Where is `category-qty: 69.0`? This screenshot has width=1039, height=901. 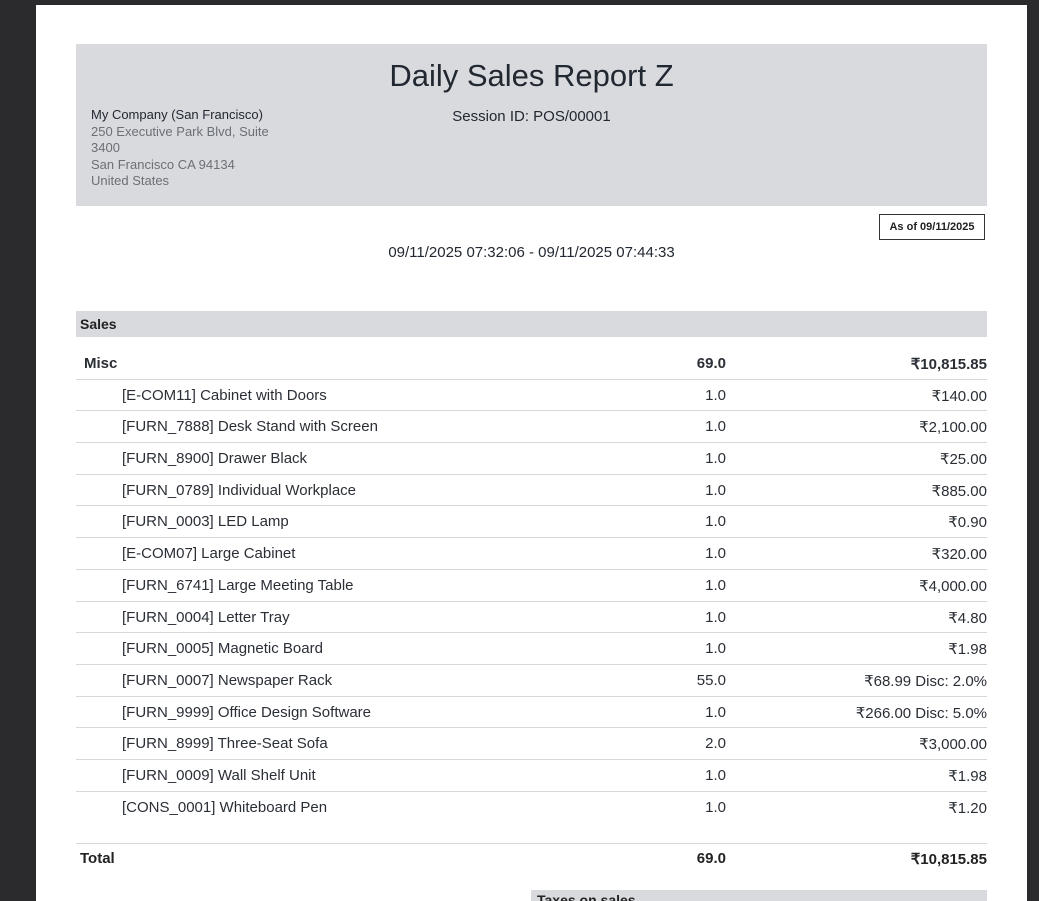 category-qty: 69.0 is located at coordinates (711, 363).